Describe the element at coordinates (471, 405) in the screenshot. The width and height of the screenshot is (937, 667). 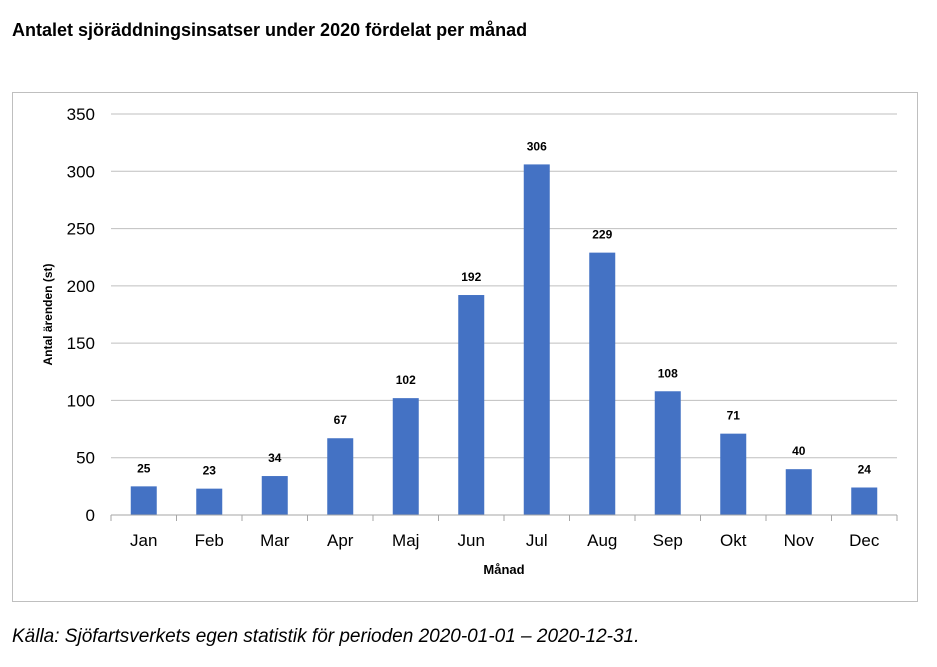
I see `bar-jun` at that location.